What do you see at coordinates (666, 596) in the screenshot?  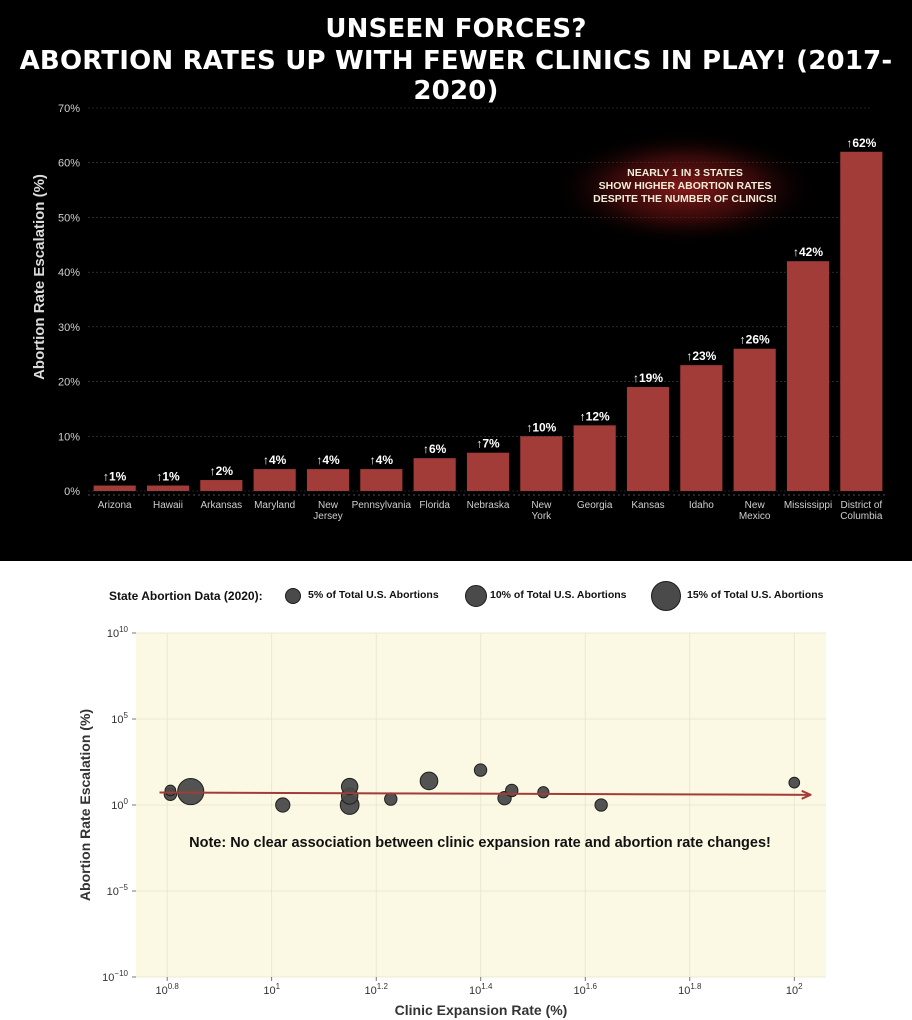 I see `legend-marker-15pct` at bounding box center [666, 596].